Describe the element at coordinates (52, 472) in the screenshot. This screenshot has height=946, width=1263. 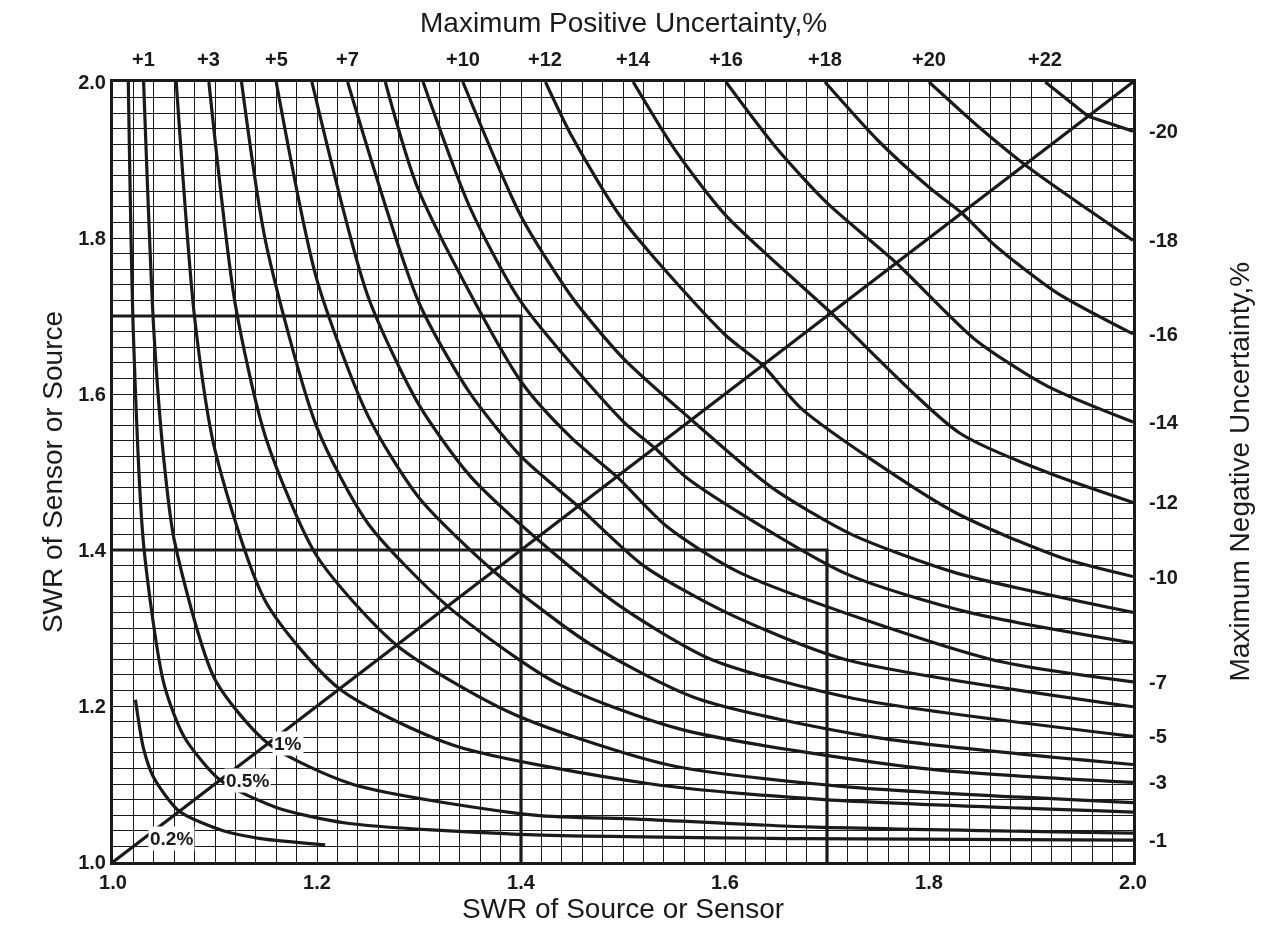
I see `y-axis-title: SWR of Sensor or Source` at that location.